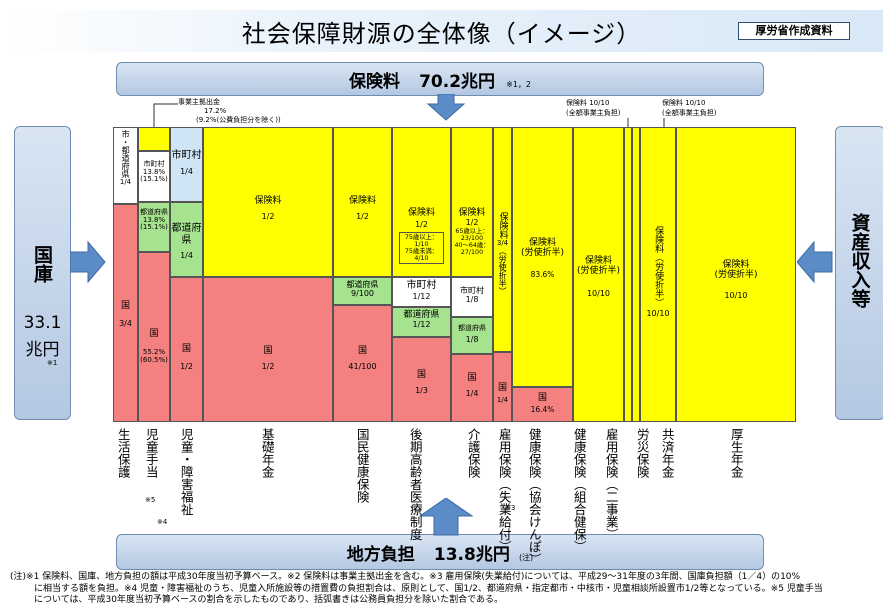  I want to click on disability-city-segment: 市町村 1/4, so click(186, 164).